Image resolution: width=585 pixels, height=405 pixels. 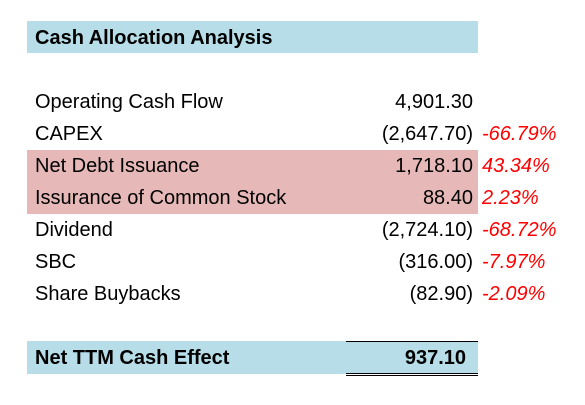 What do you see at coordinates (510, 198) in the screenshot?
I see `row-percent: 2.23%` at bounding box center [510, 198].